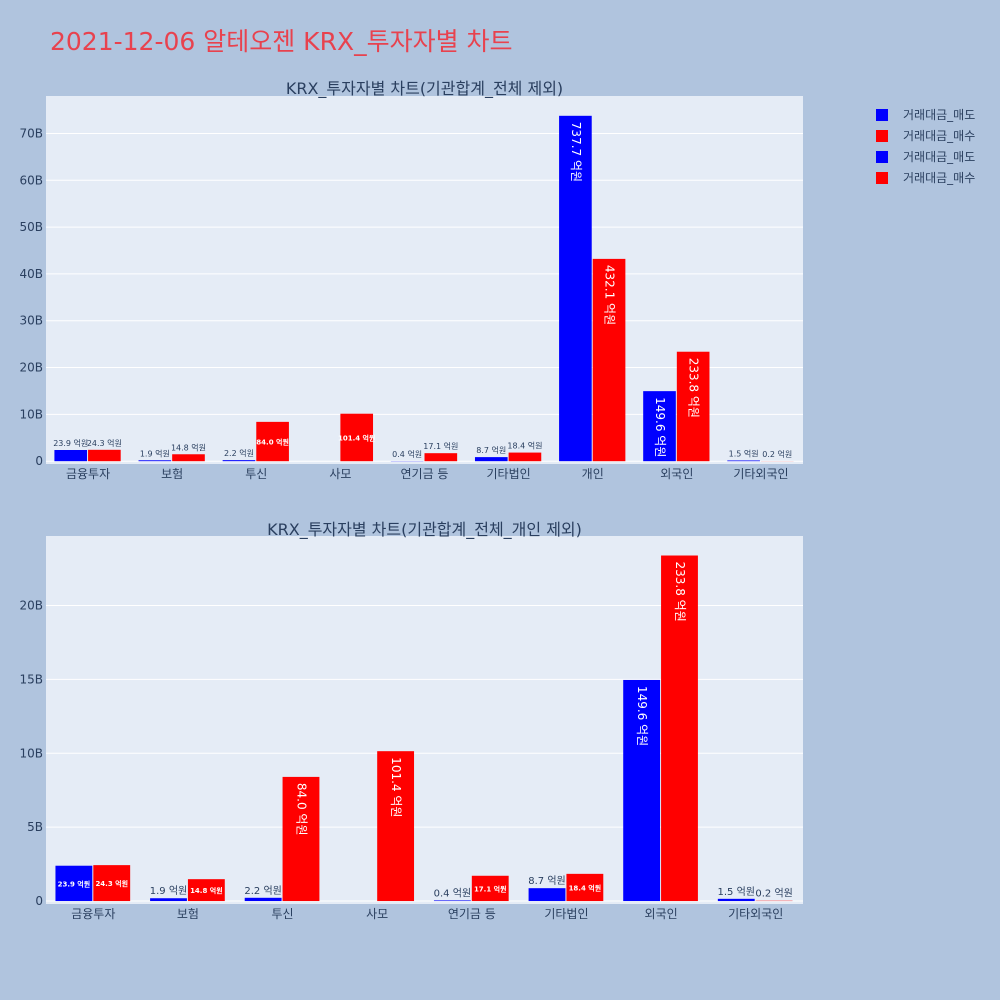 This screenshot has height=1000, width=1000. Describe the element at coordinates (31, 133) in the screenshot. I see `y-tick-label: 70B` at that location.